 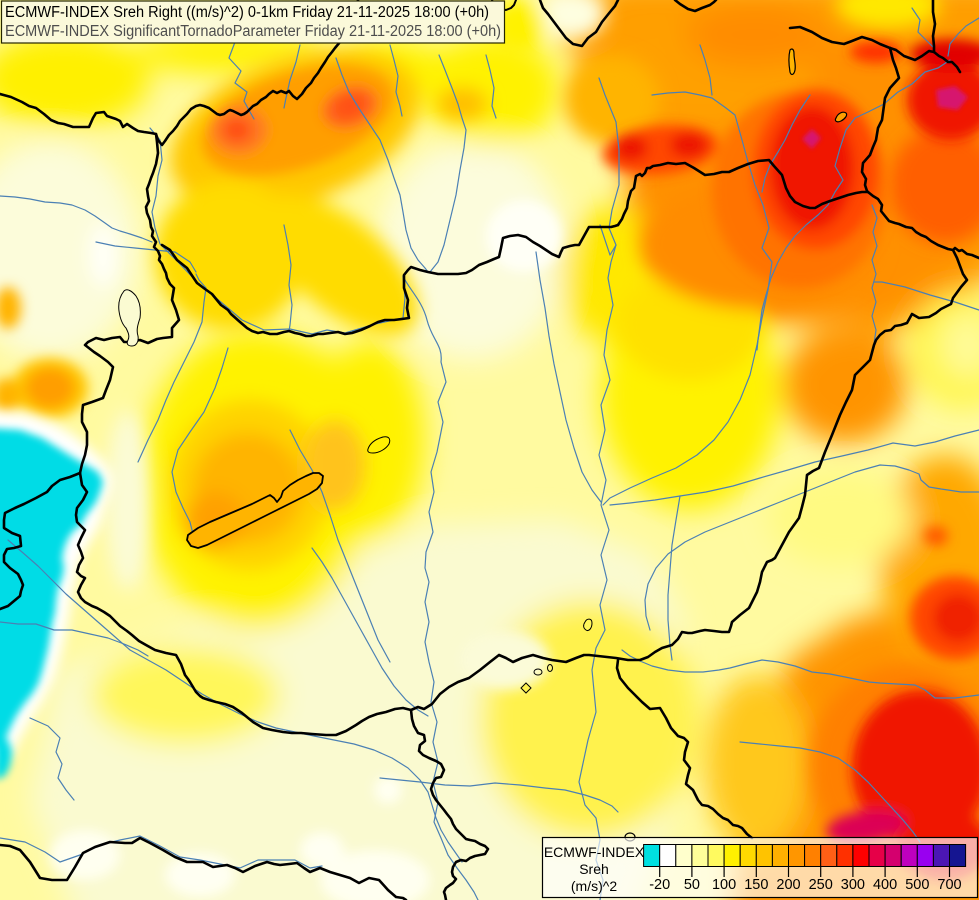 What do you see at coordinates (821, 885) in the screenshot?
I see `svg-text: 250` at bounding box center [821, 885].